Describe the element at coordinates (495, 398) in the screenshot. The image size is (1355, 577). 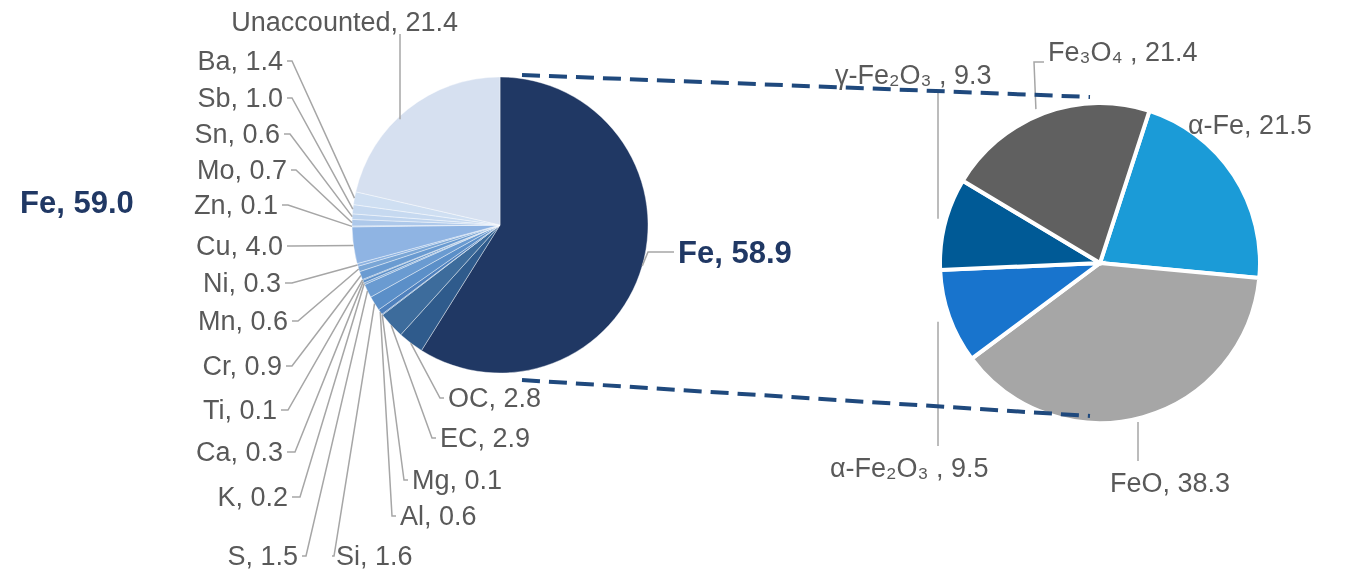
I see `slice-label: OC, 2.8` at that location.